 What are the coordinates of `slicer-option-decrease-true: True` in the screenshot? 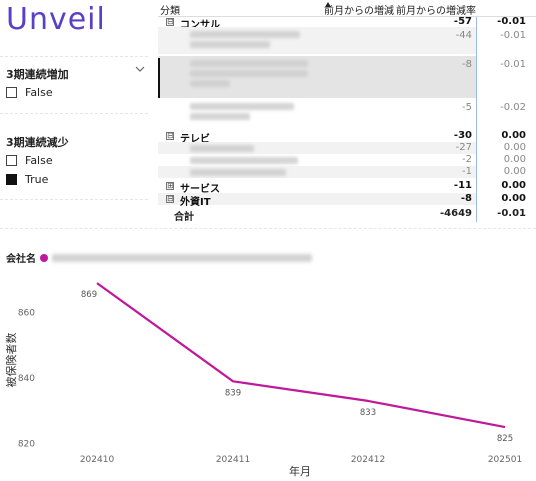 It's located at (27, 179).